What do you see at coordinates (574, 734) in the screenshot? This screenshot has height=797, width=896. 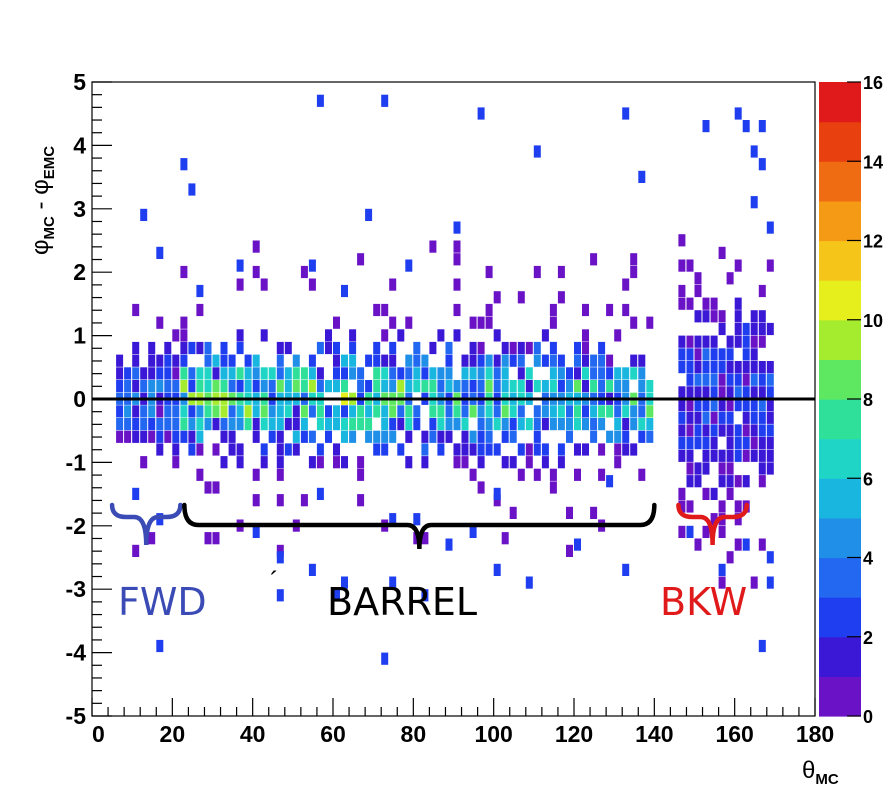 I see `x-tick-label: 120` at bounding box center [574, 734].